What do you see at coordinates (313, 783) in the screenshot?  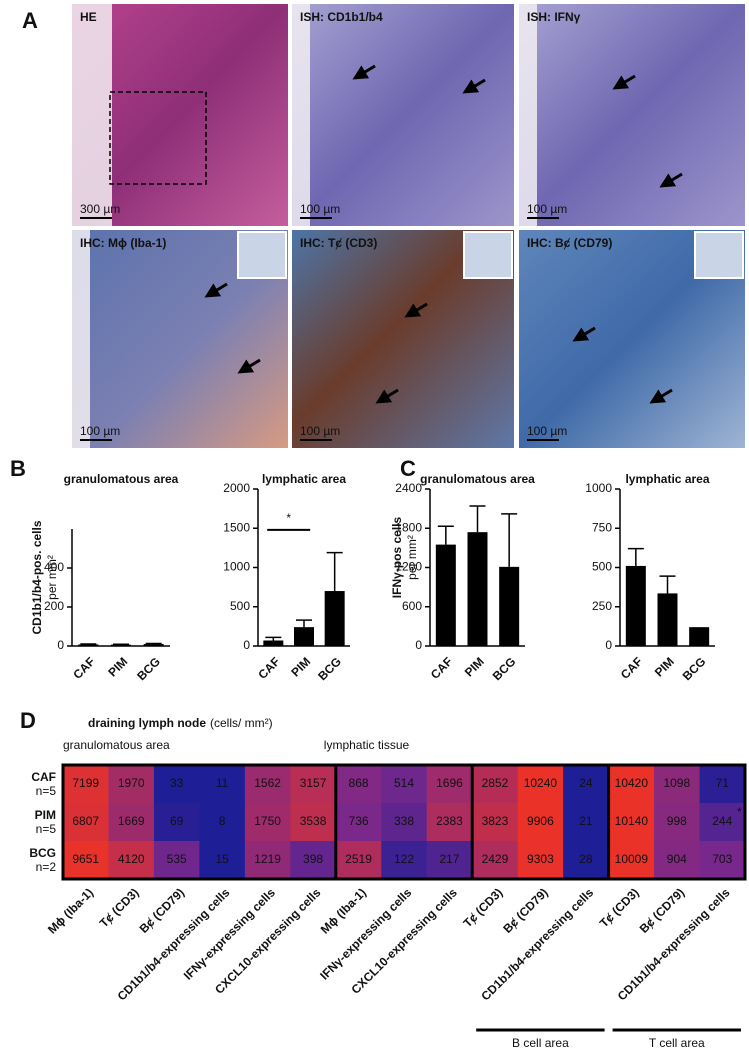 I see `cell-value: 3157` at bounding box center [313, 783].